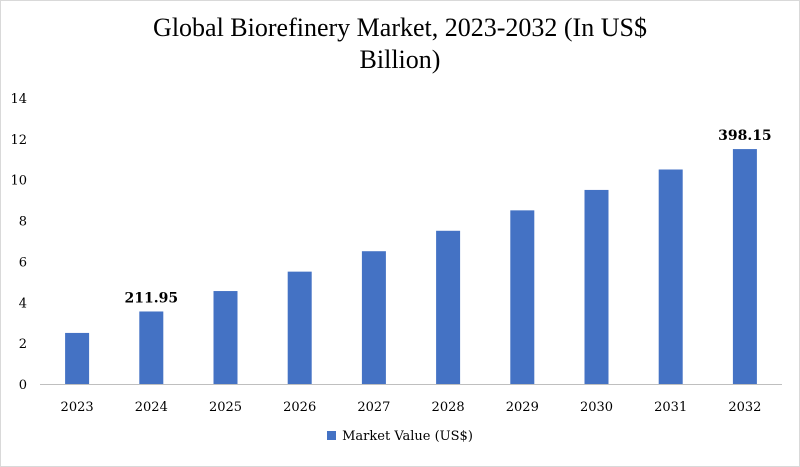  I want to click on y-tick-label: 0, so click(23, 385).